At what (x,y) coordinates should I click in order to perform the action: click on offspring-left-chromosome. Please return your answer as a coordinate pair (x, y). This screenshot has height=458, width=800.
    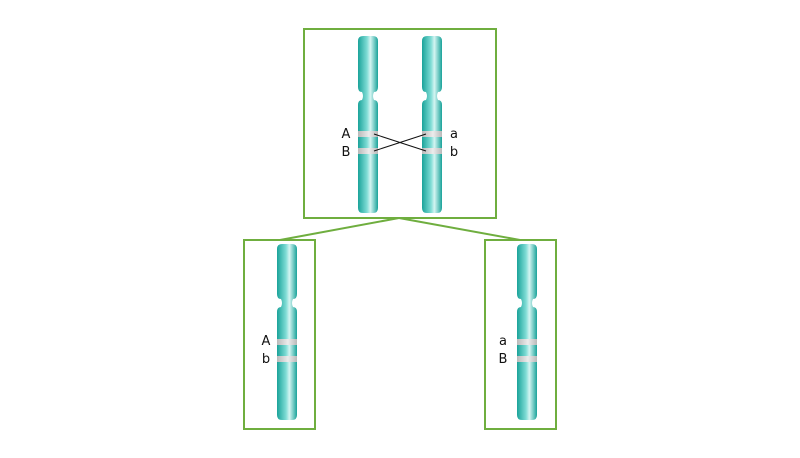
    Looking at the image, I should click on (287, 332).